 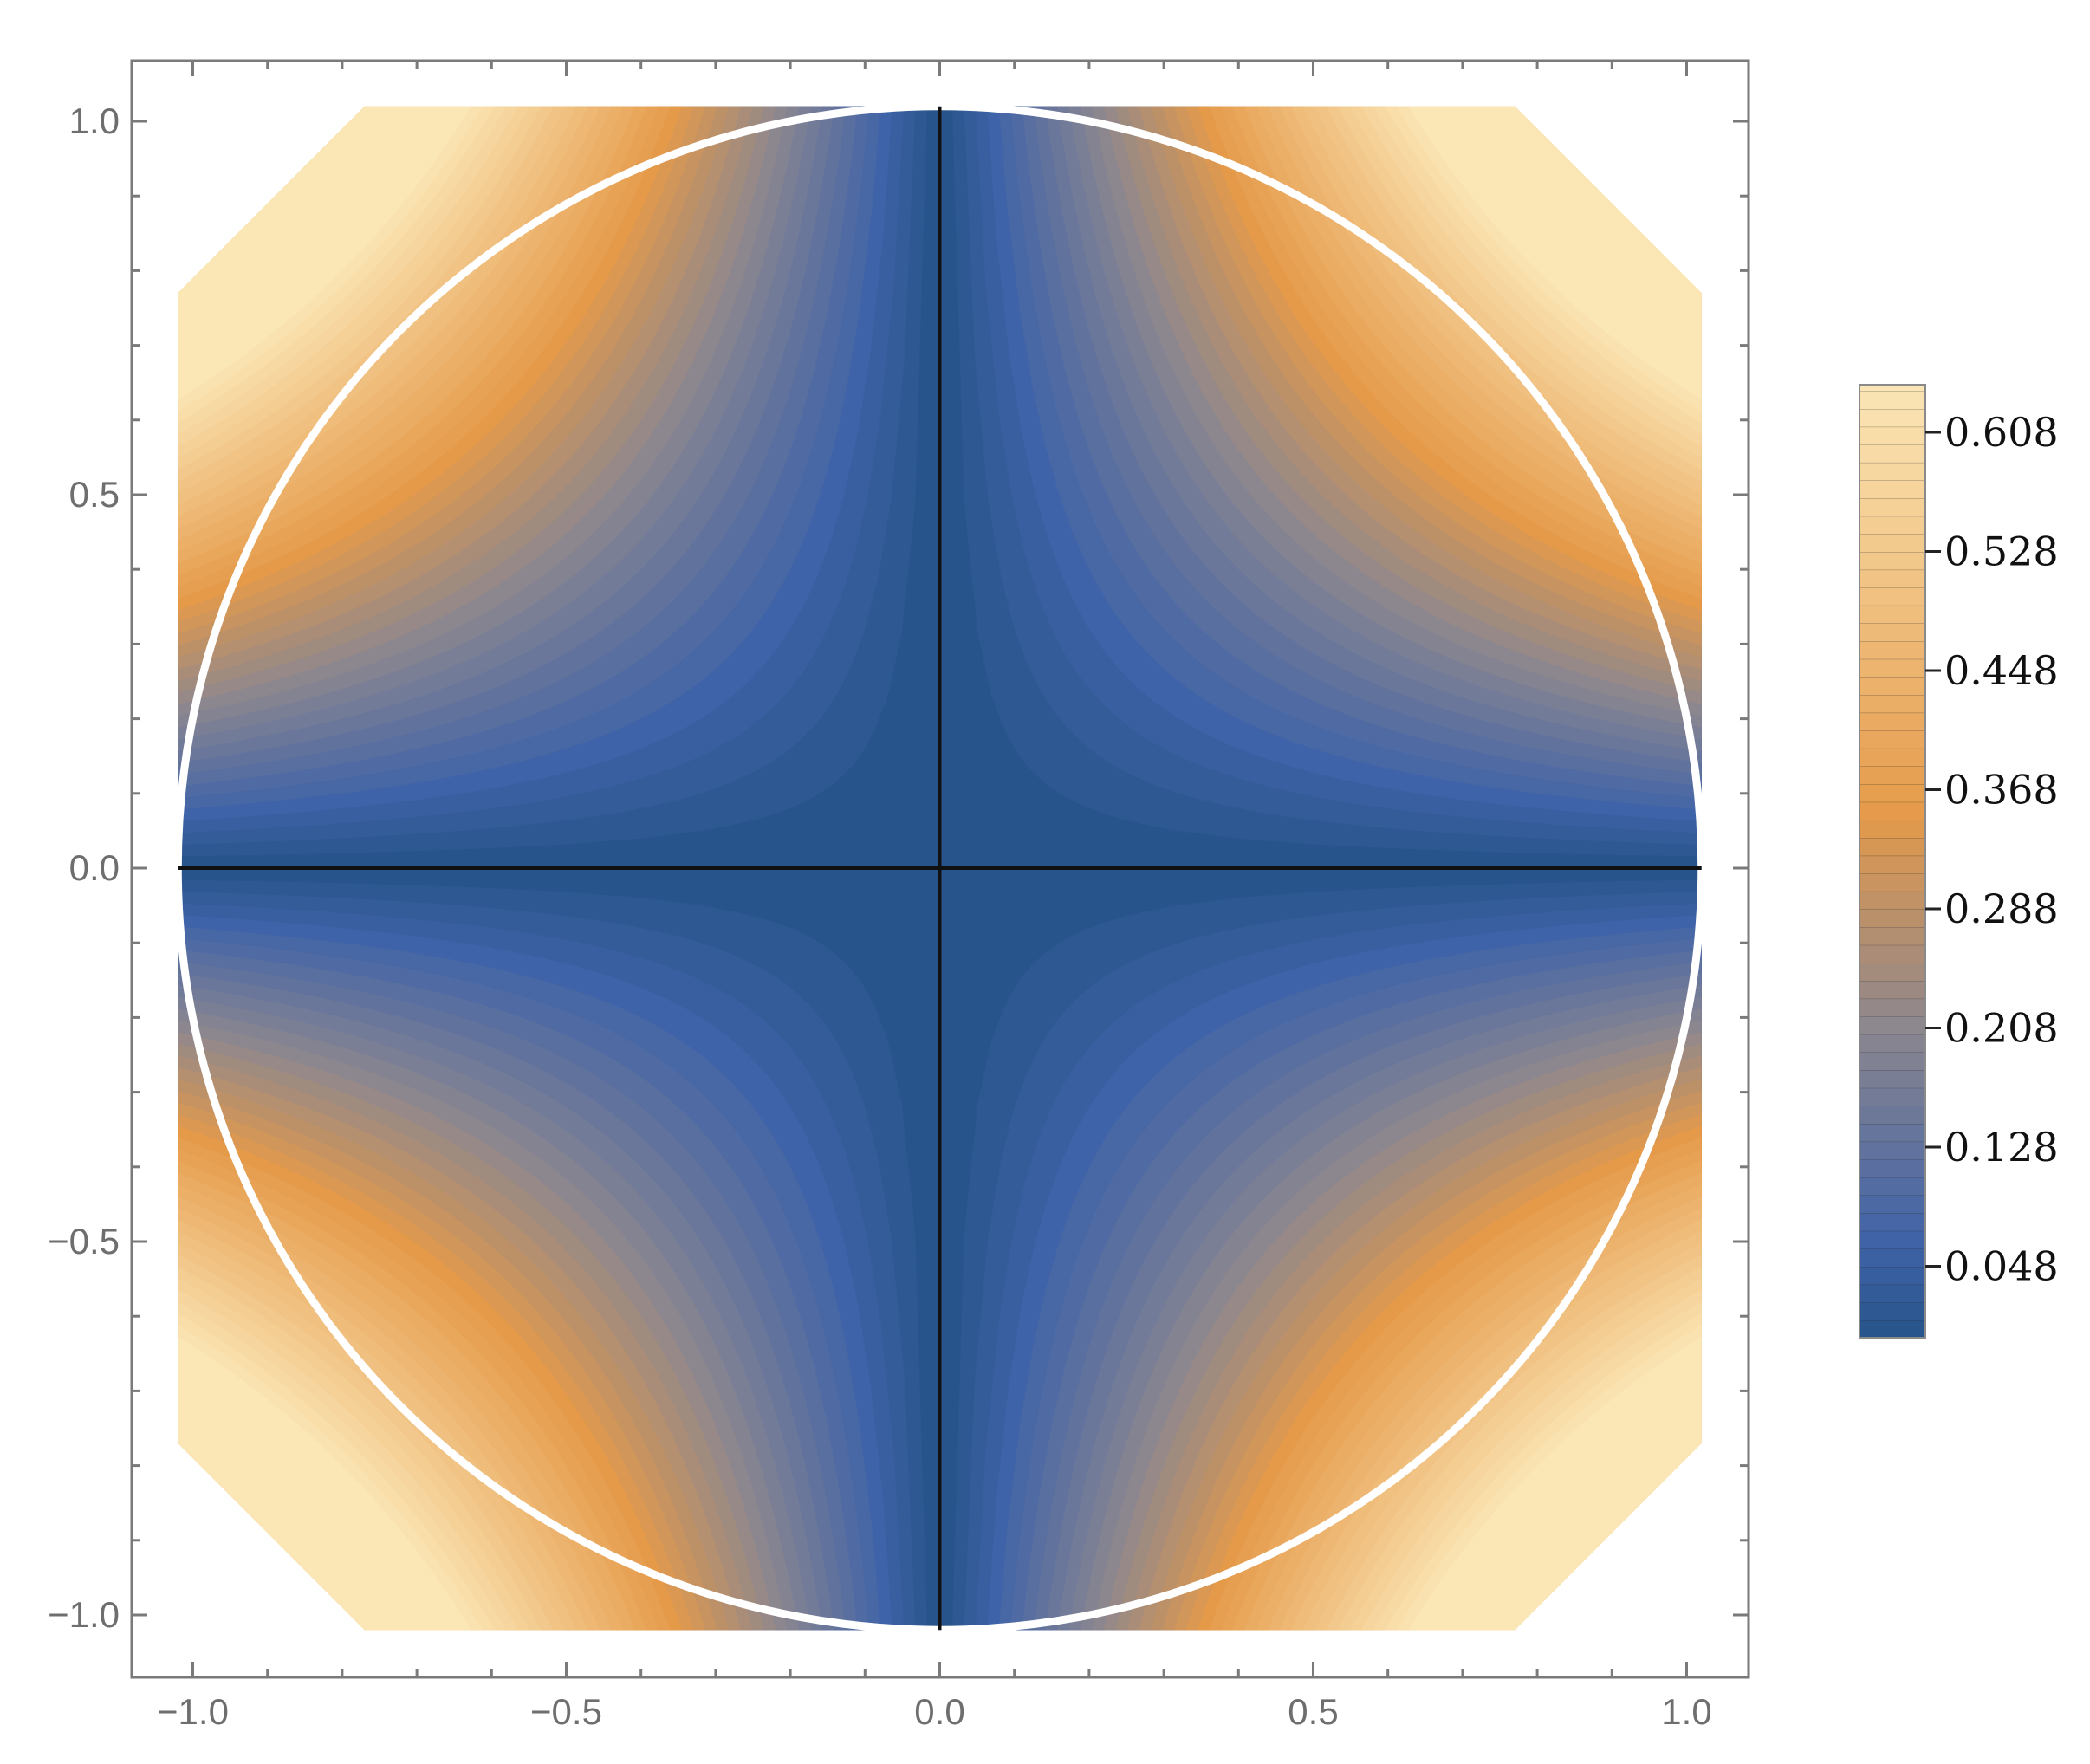 What do you see at coordinates (2001, 432) in the screenshot?
I see `colorbar-tick-label: 0.608` at bounding box center [2001, 432].